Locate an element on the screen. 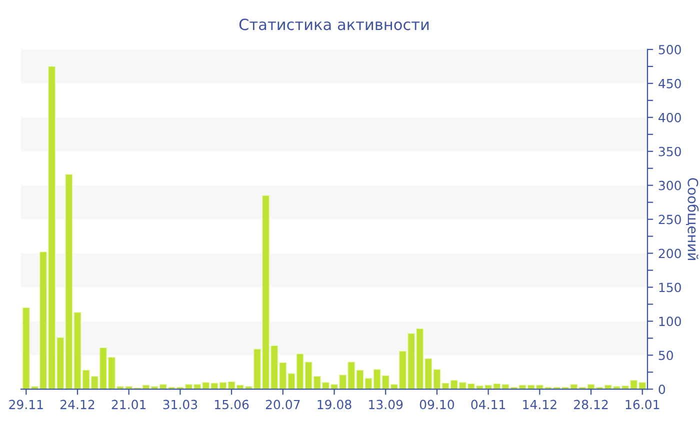 This screenshot has width=700, height=430. x-tick-label: 14.12 is located at coordinates (539, 405).